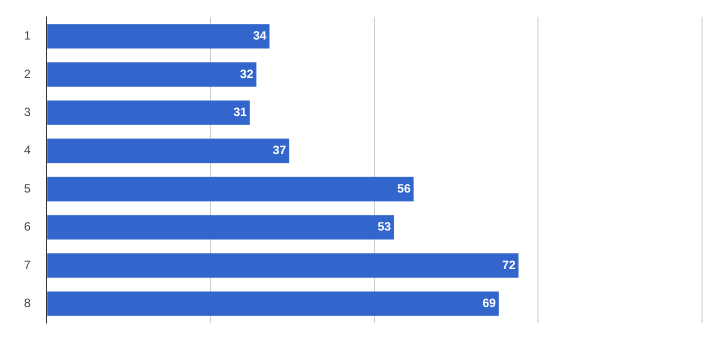 Image resolution: width=720 pixels, height=340 pixels. What do you see at coordinates (279, 150) in the screenshot?
I see `data-label: 37` at bounding box center [279, 150].